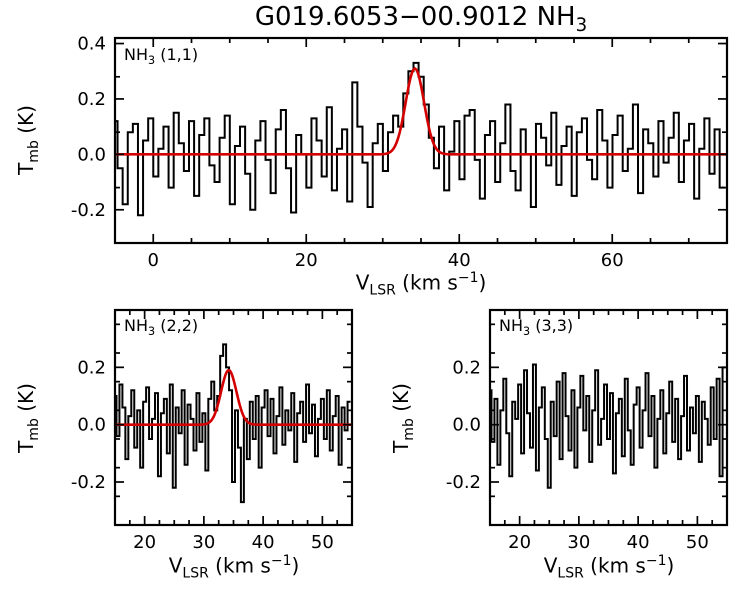  What do you see at coordinates (421, 284) in the screenshot?
I see `x-axis-label-top: VLSR (km s−1)` at bounding box center [421, 284].